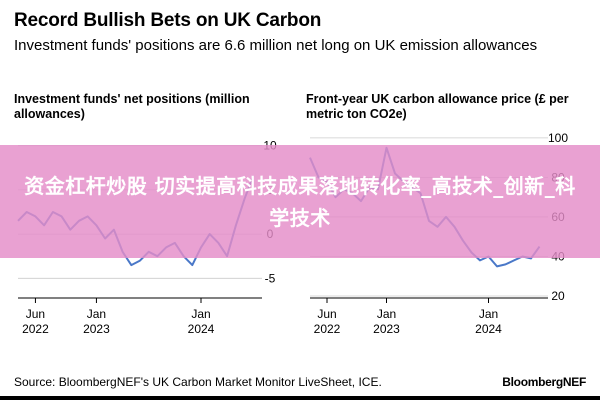  I want to click on net-positions-x-tick-label: Jun 2022, so click(35, 321).